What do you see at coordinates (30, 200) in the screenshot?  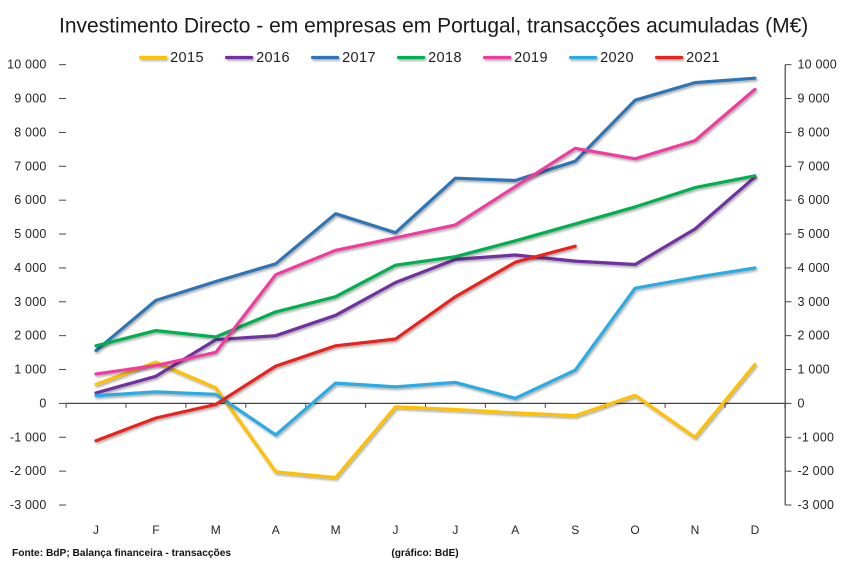 I see `y-axis-label-left: 6 000` at bounding box center [30, 200].